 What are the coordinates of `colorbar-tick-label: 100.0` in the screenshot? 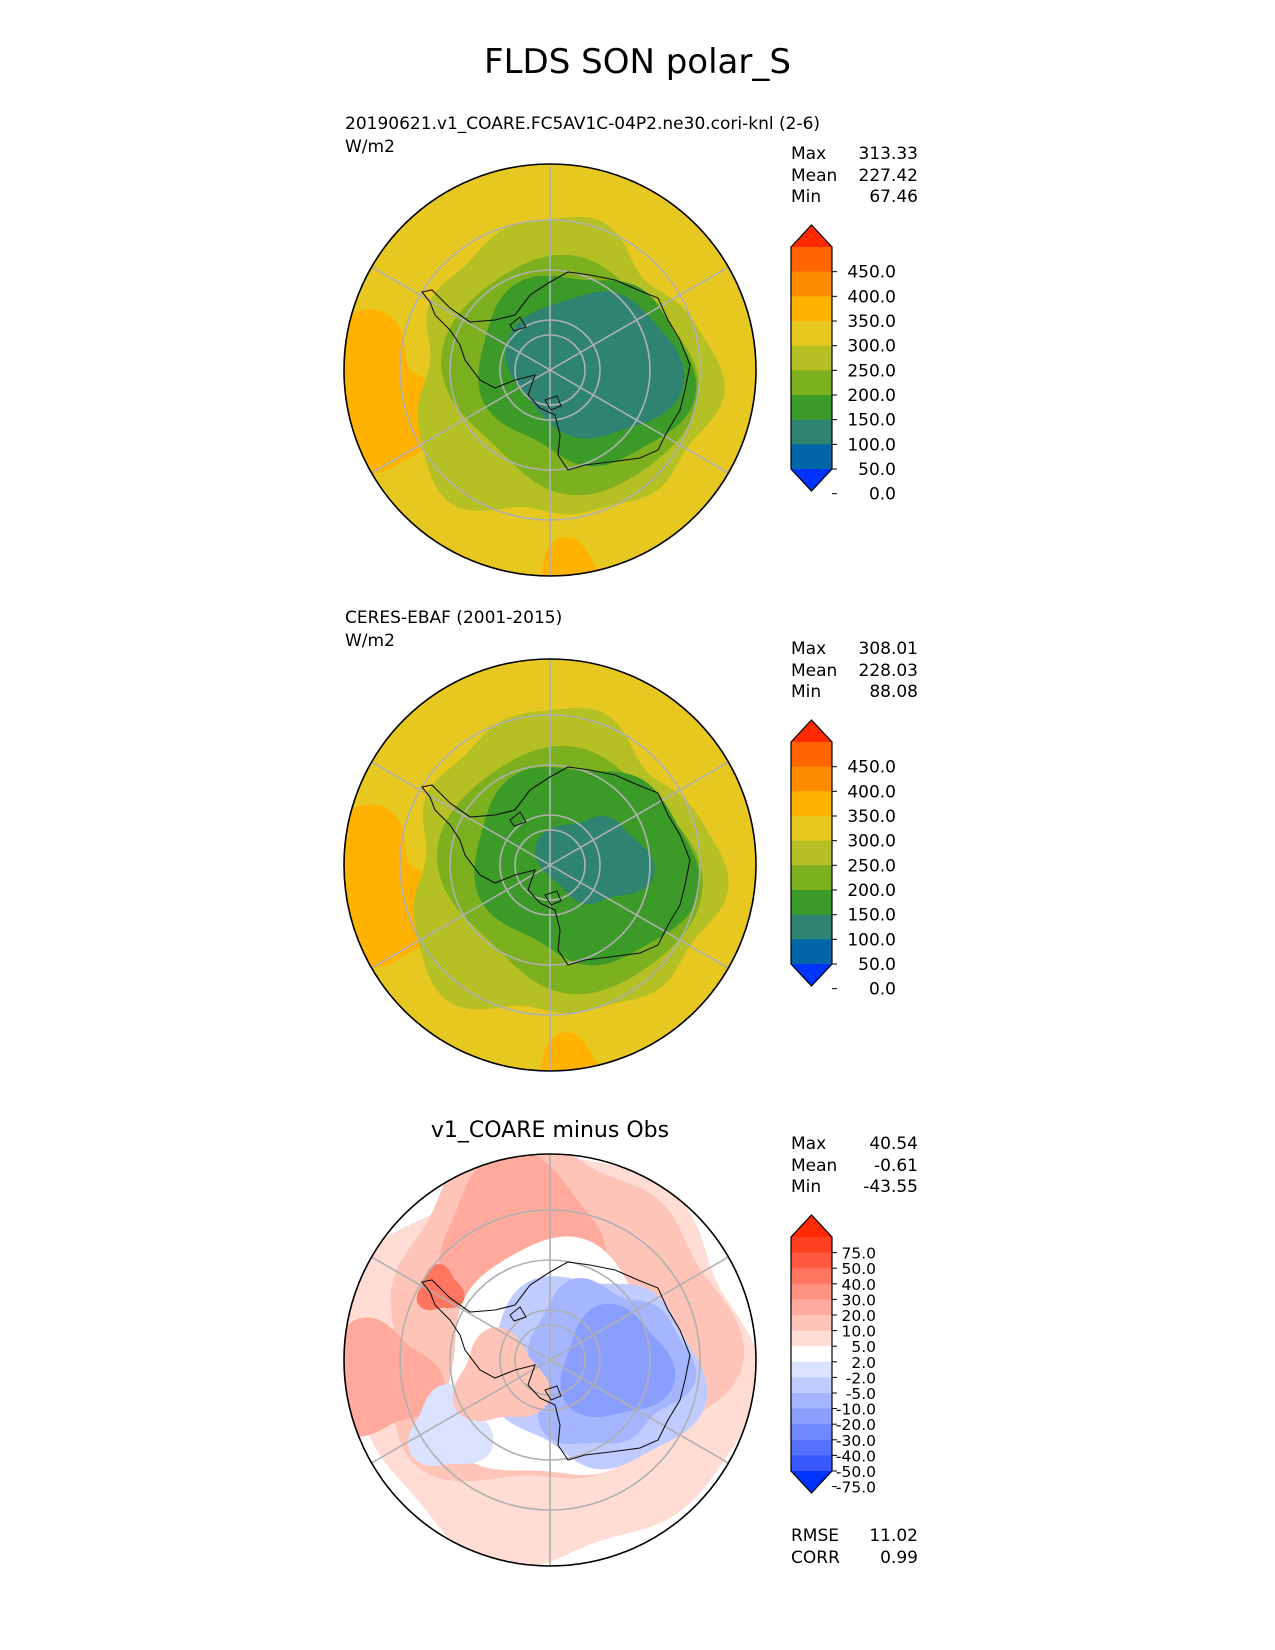 It's located at (871, 445).